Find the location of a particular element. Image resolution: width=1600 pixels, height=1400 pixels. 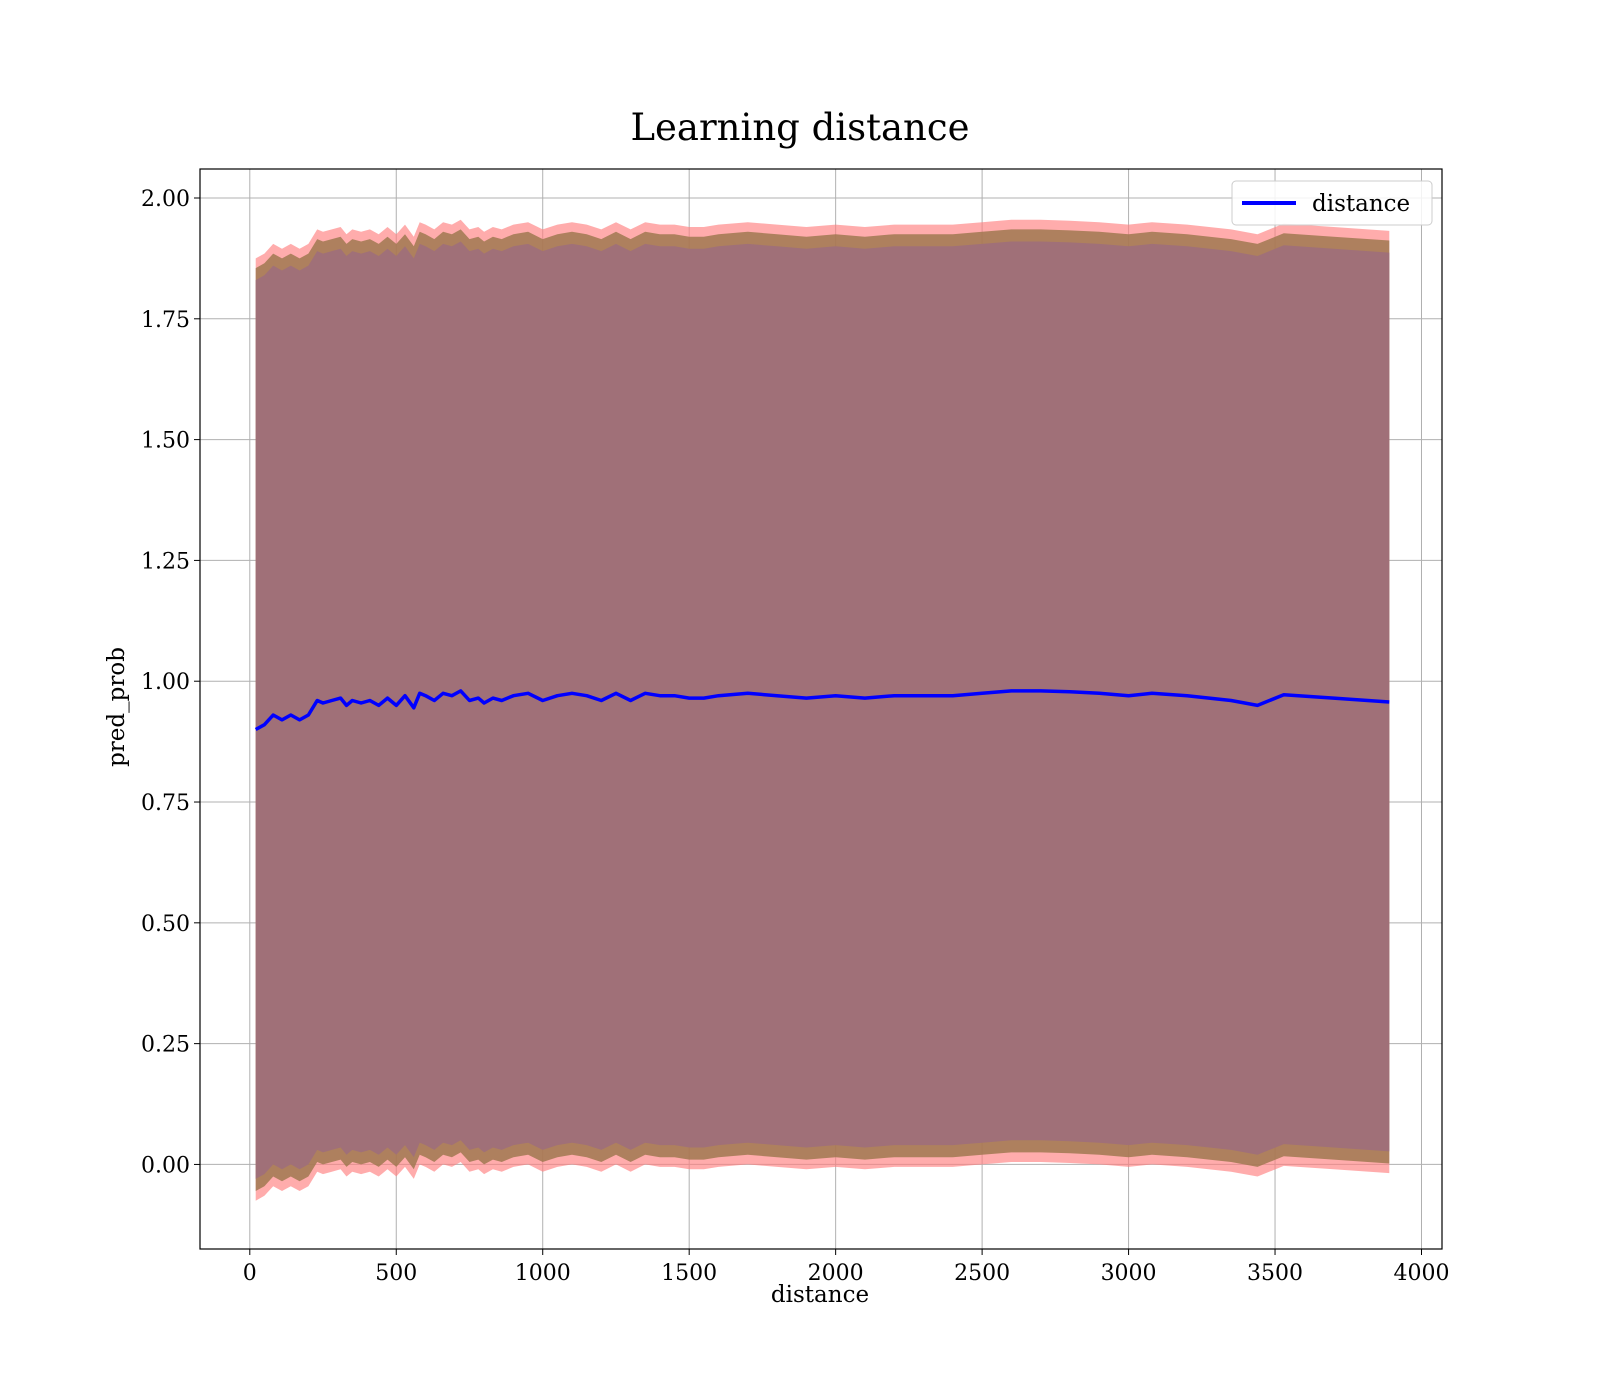

x-tick-label: 2000 is located at coordinates (836, 1273).